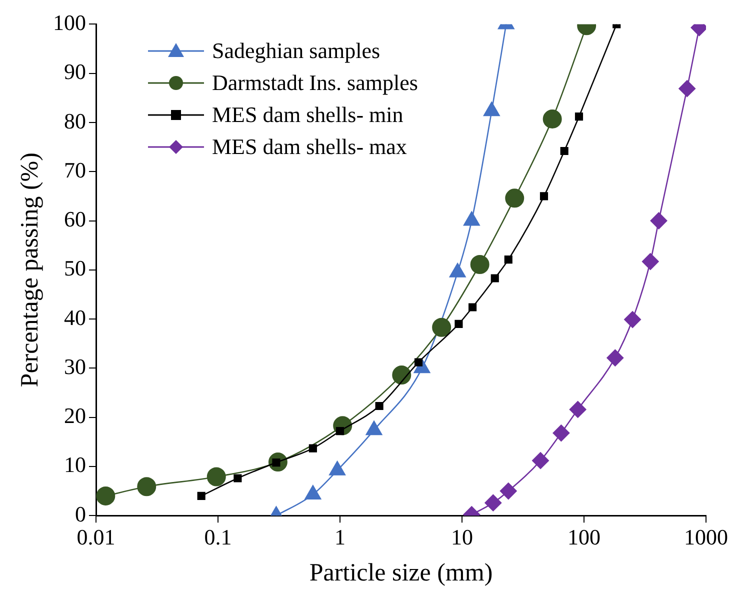 The width and height of the screenshot is (739, 605). What do you see at coordinates (30, 270) in the screenshot?
I see `y-axis-title: Percentage passing (%)` at bounding box center [30, 270].